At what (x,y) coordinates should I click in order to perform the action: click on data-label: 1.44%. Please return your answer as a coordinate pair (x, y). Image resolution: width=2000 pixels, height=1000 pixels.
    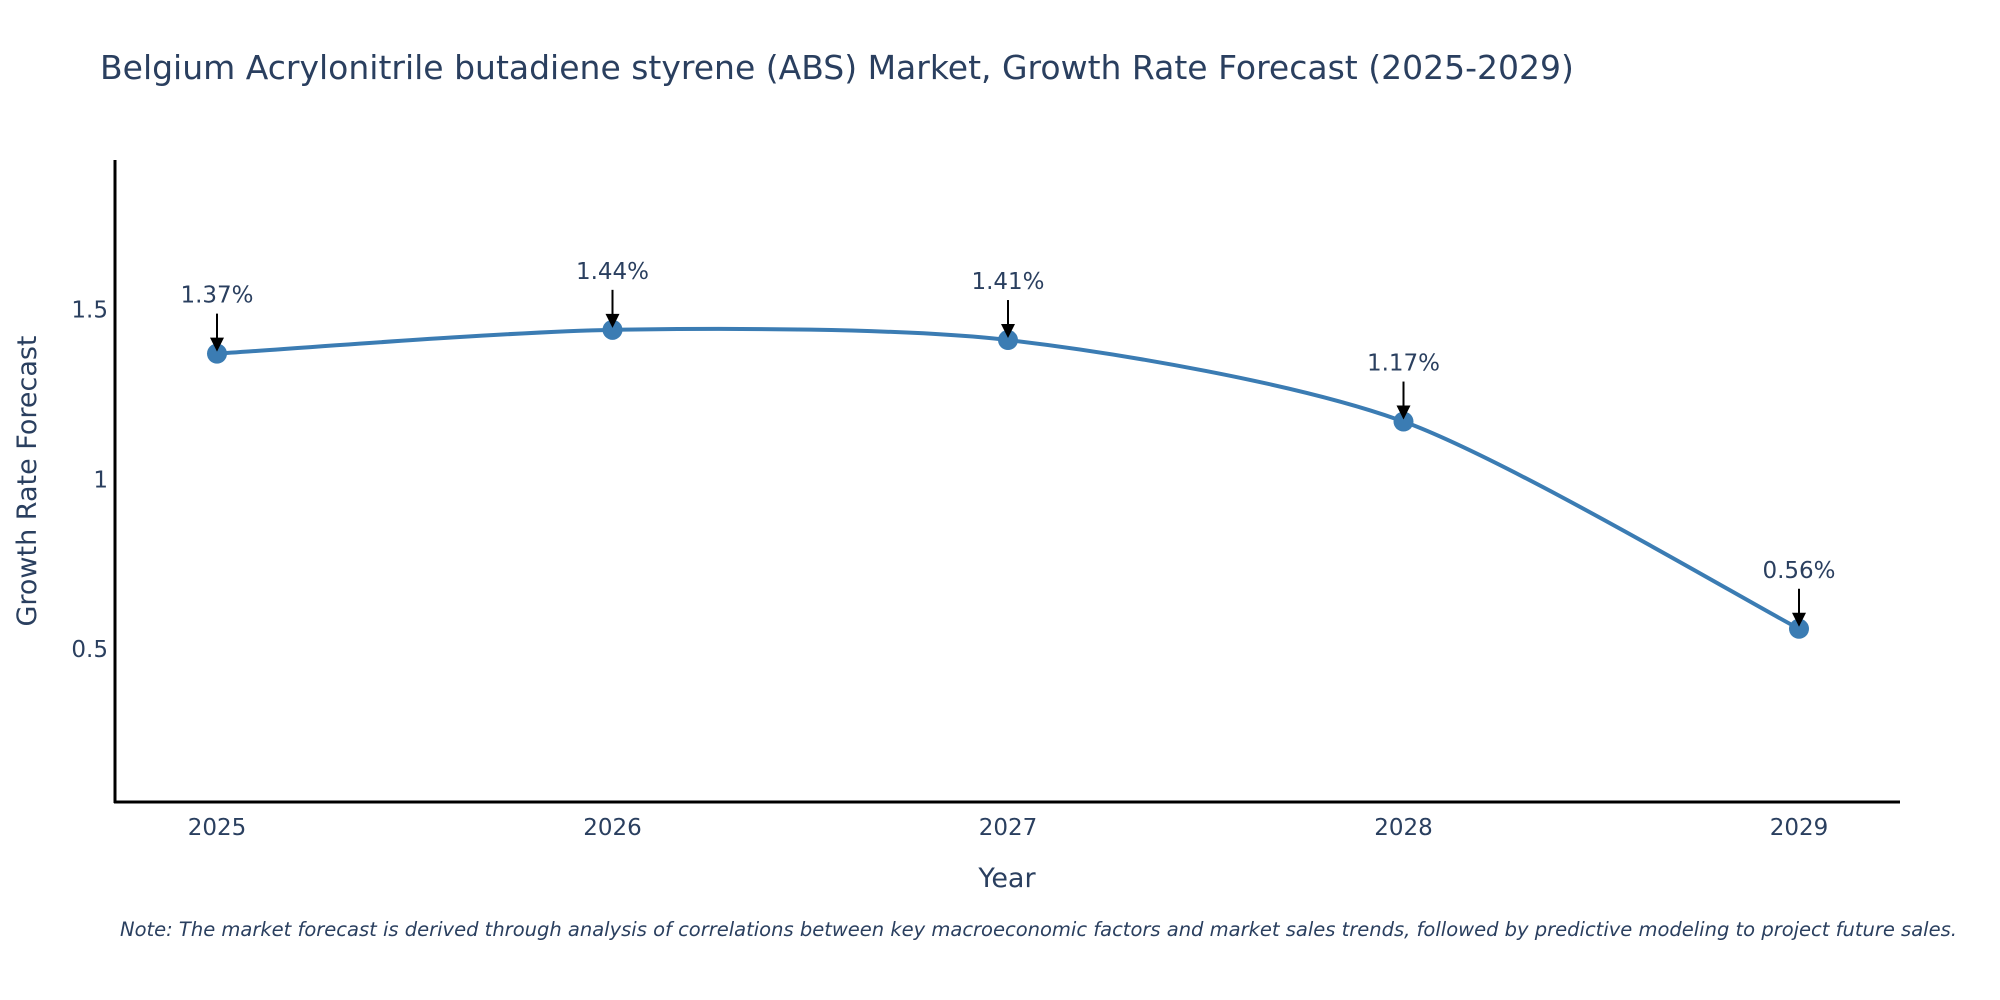
    Looking at the image, I should click on (612, 272).